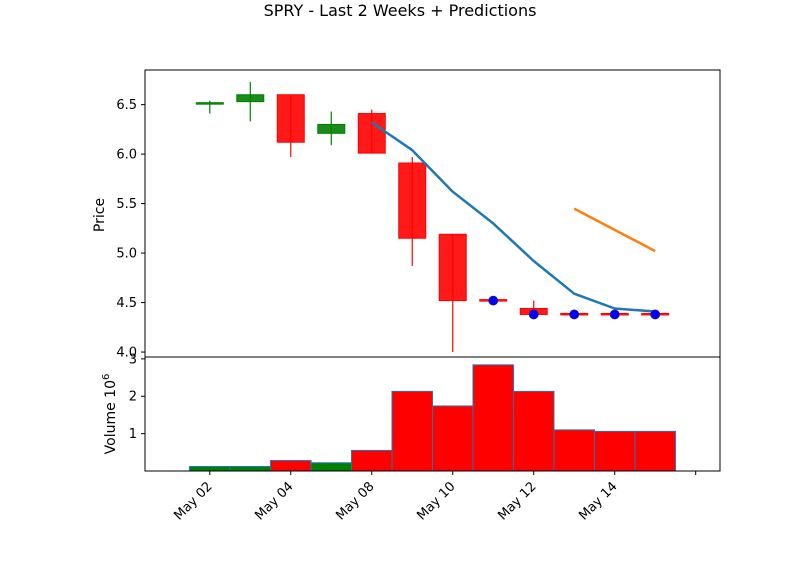 This screenshot has height=575, width=800. Describe the element at coordinates (126, 254) in the screenshot. I see `price-ytick-label: 5.0` at that location.